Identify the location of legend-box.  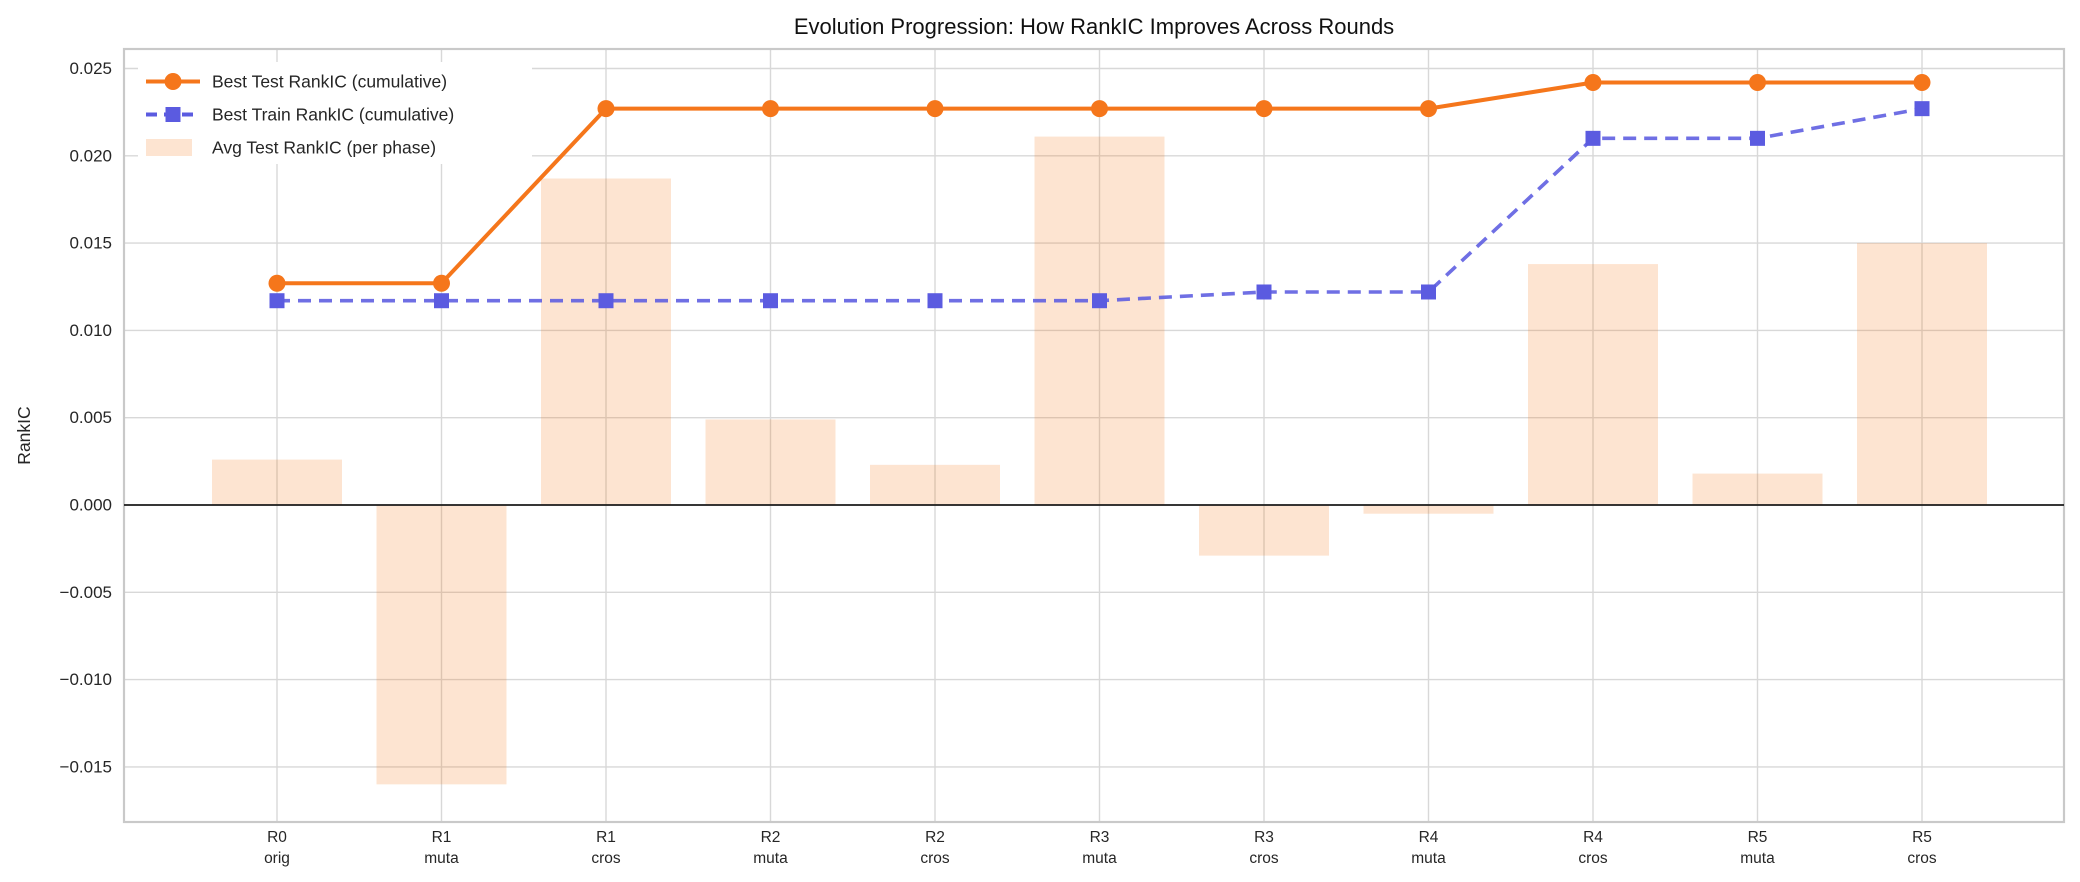
(335, 113).